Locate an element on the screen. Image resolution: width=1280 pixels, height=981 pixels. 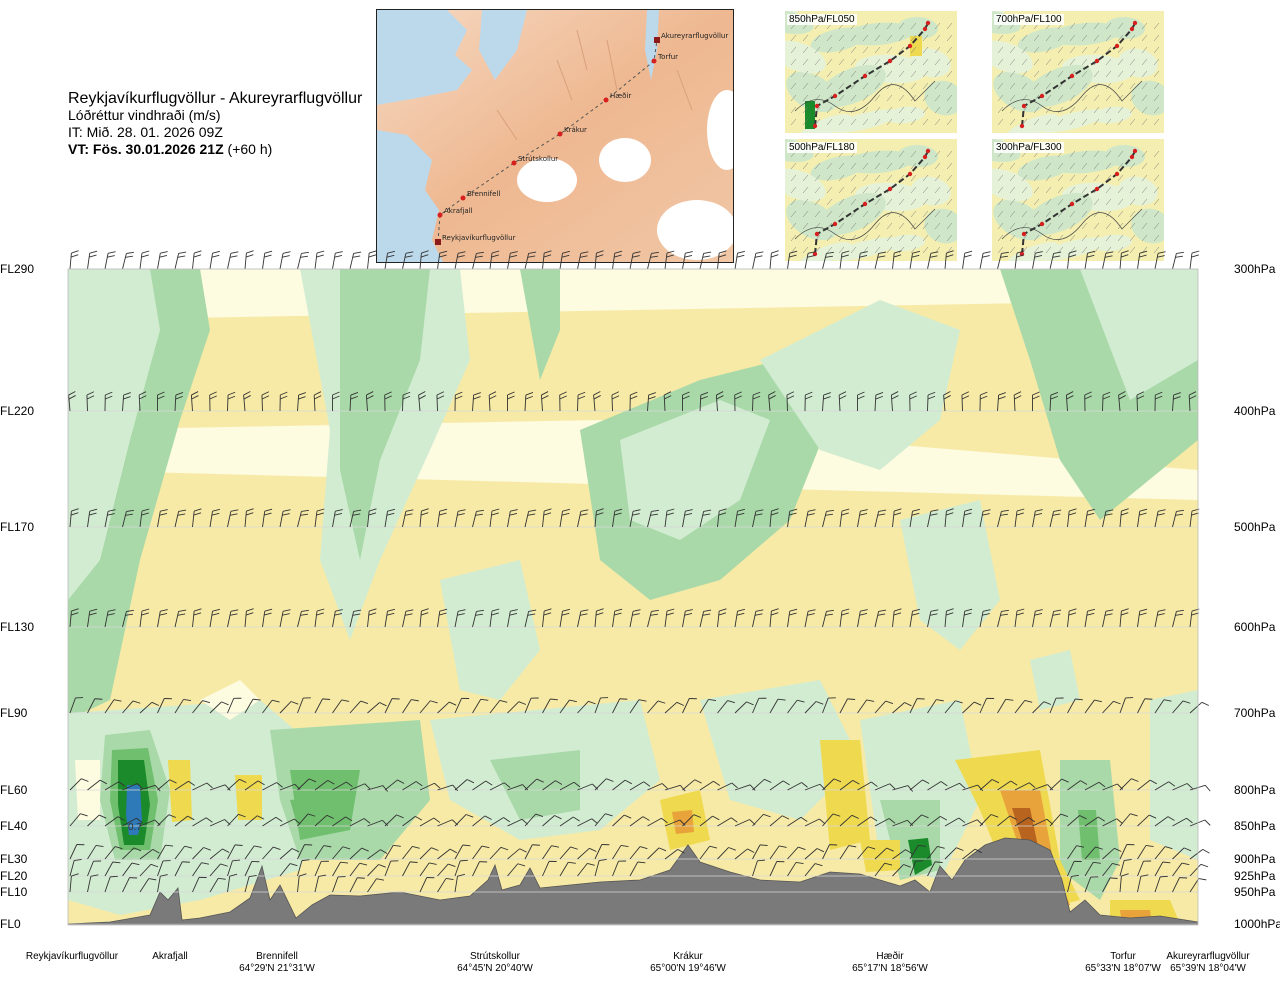
flight-level-label: FL220 is located at coordinates (17, 411).